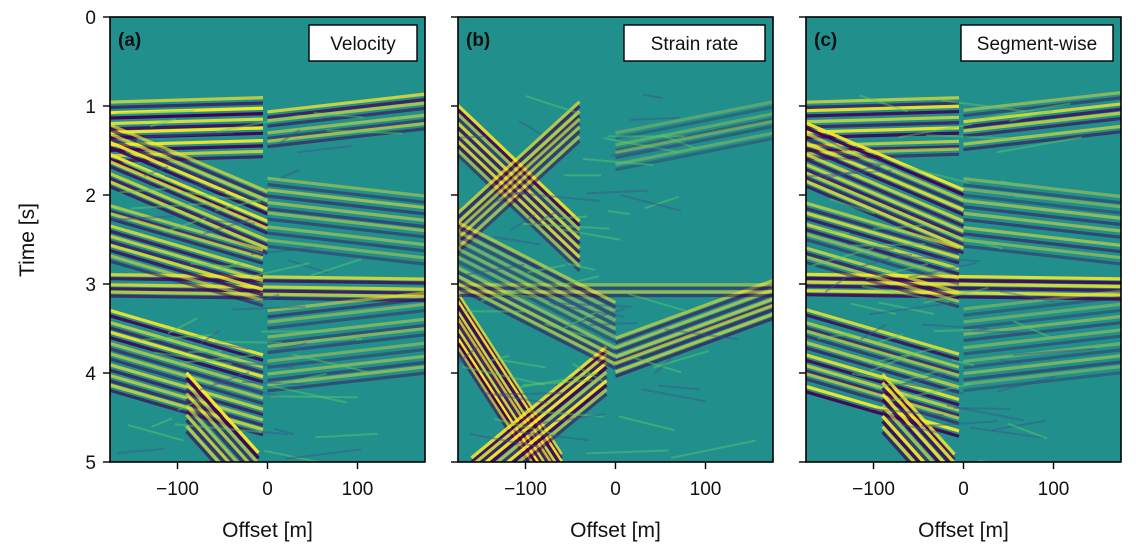  What do you see at coordinates (615, 530) in the screenshot?
I see `x-axis-label: Offset [m]` at bounding box center [615, 530].